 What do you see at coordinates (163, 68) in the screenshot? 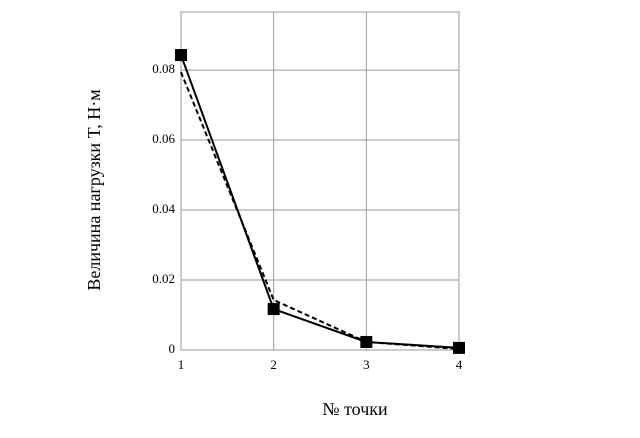
I see `y-tick-label: 0.08` at bounding box center [163, 68].